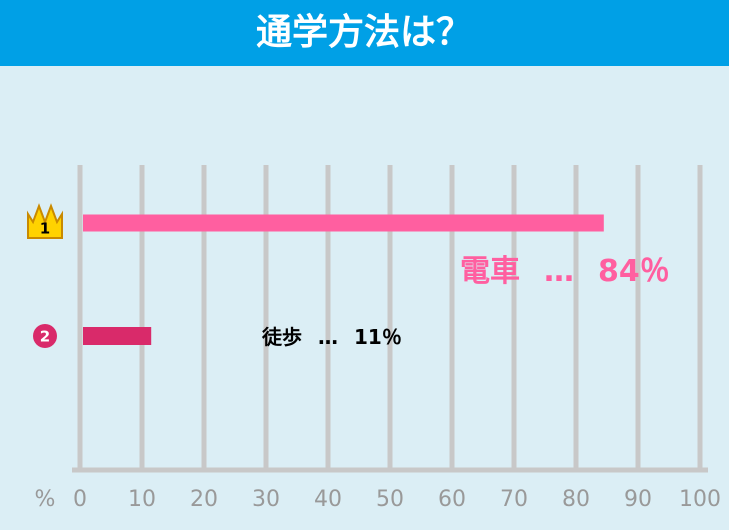  What do you see at coordinates (700, 499) in the screenshot?
I see `x-tick-label: 100` at bounding box center [700, 499].